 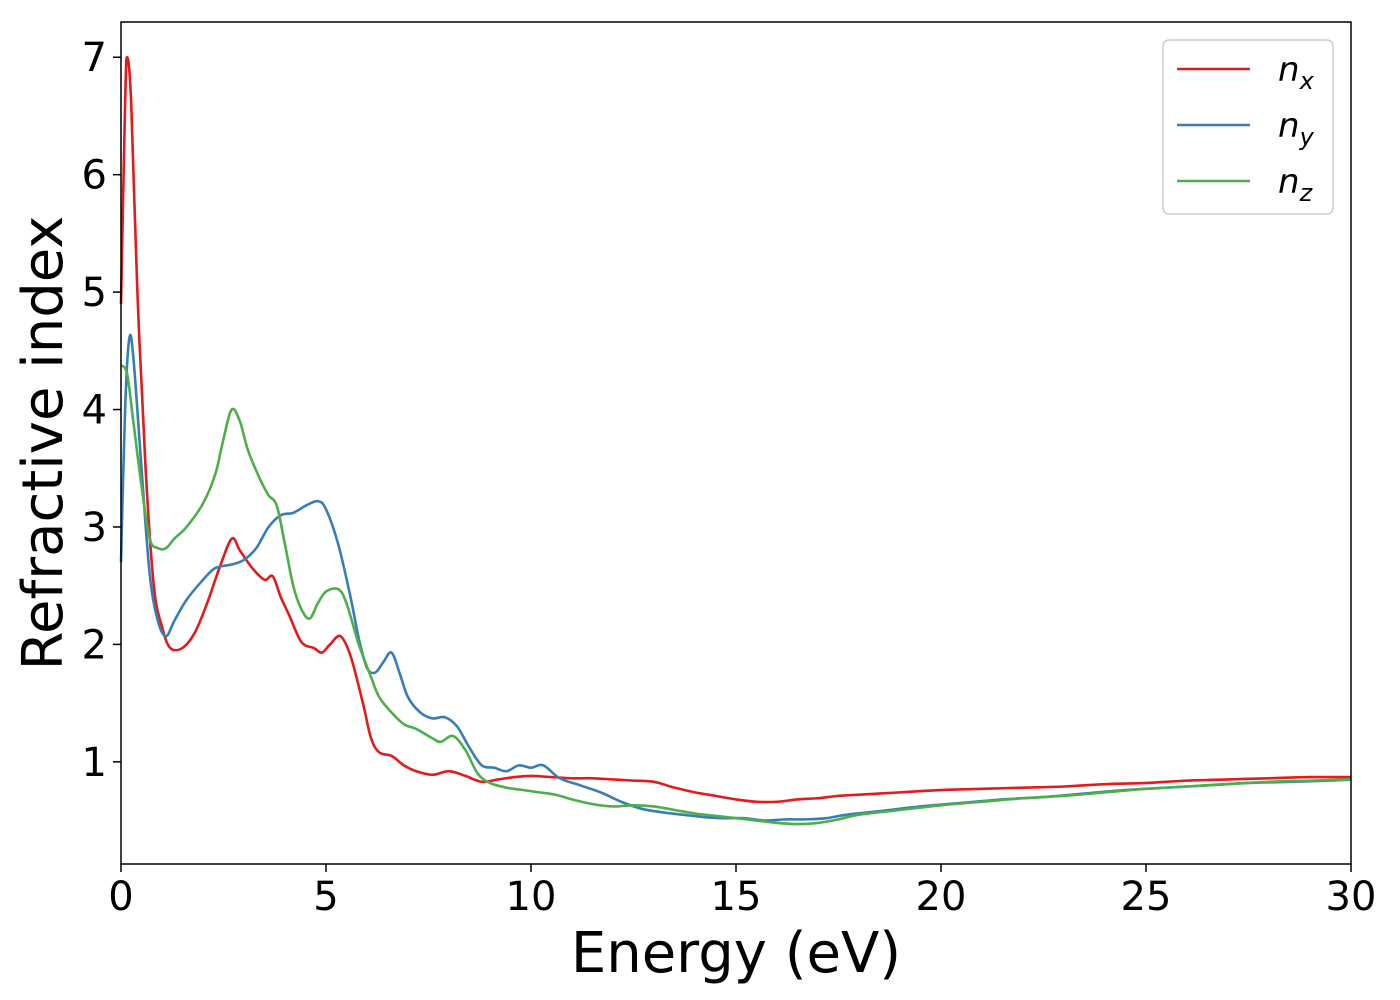 What do you see at coordinates (94, 411) in the screenshot?
I see `y-tick-label: 4` at bounding box center [94, 411].